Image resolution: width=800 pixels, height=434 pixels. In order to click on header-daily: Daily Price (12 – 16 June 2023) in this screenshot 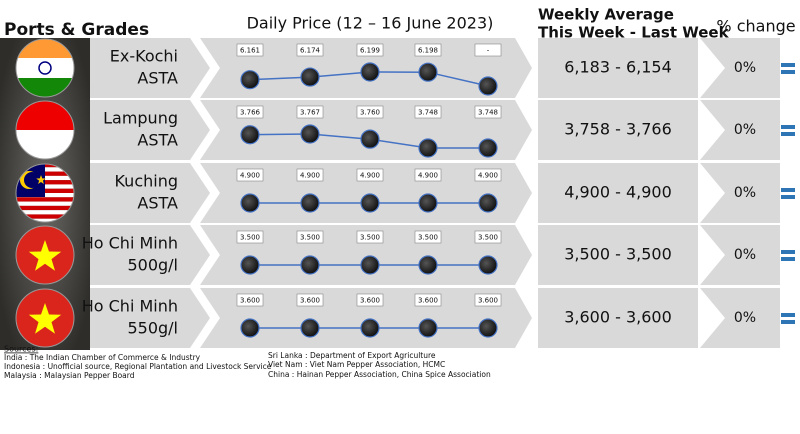, I will do `click(370, 23)`.